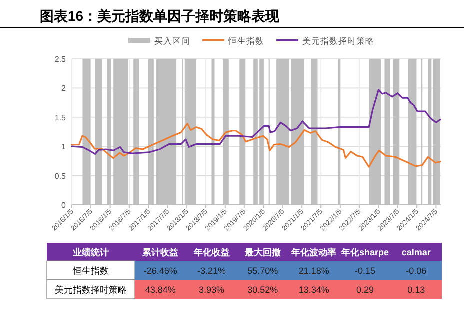 This screenshot has height=325, width=464. Describe the element at coordinates (60, 117) in the screenshot. I see `y-tick-label: 1.5` at that location.